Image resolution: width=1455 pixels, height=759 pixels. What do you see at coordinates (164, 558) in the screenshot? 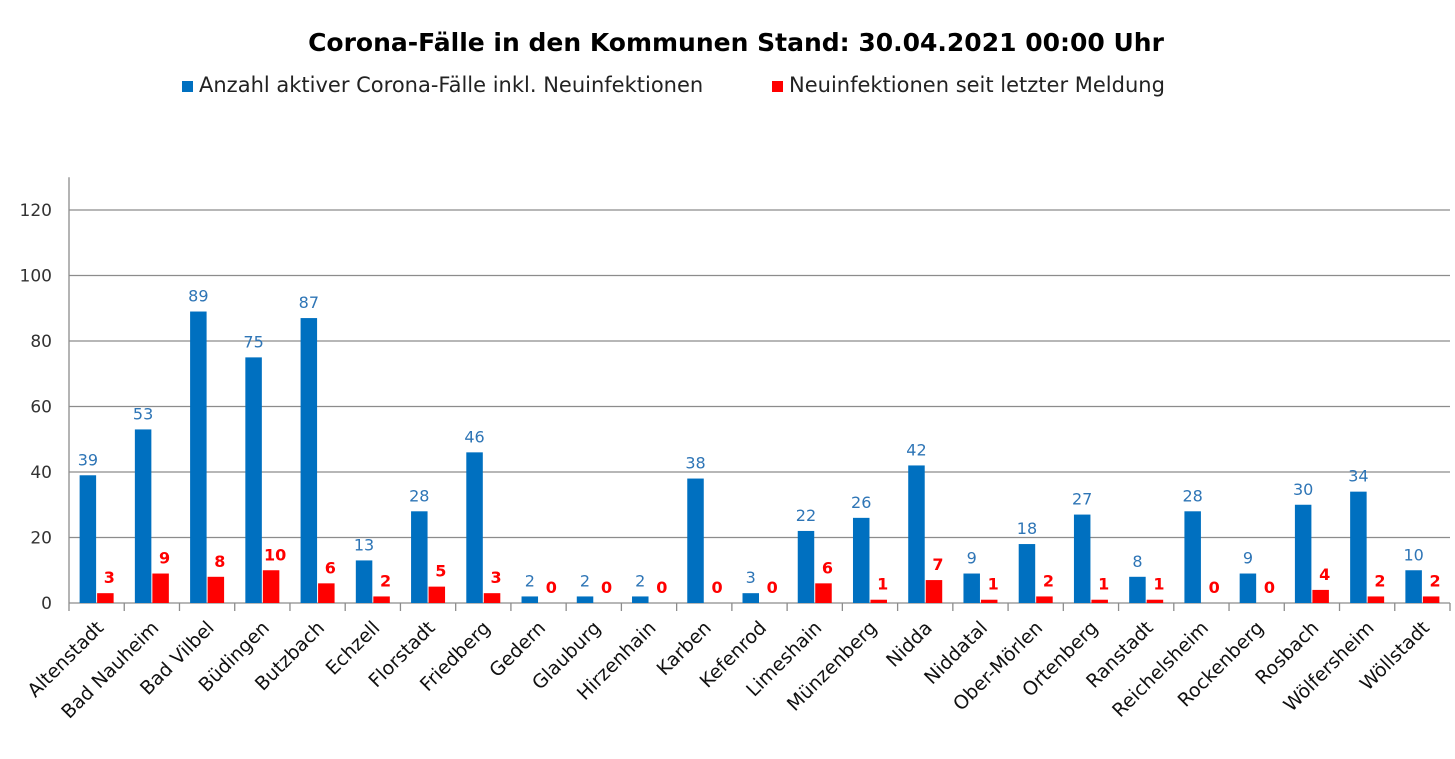
I see `data-label-new-infections: 9` at bounding box center [164, 558].